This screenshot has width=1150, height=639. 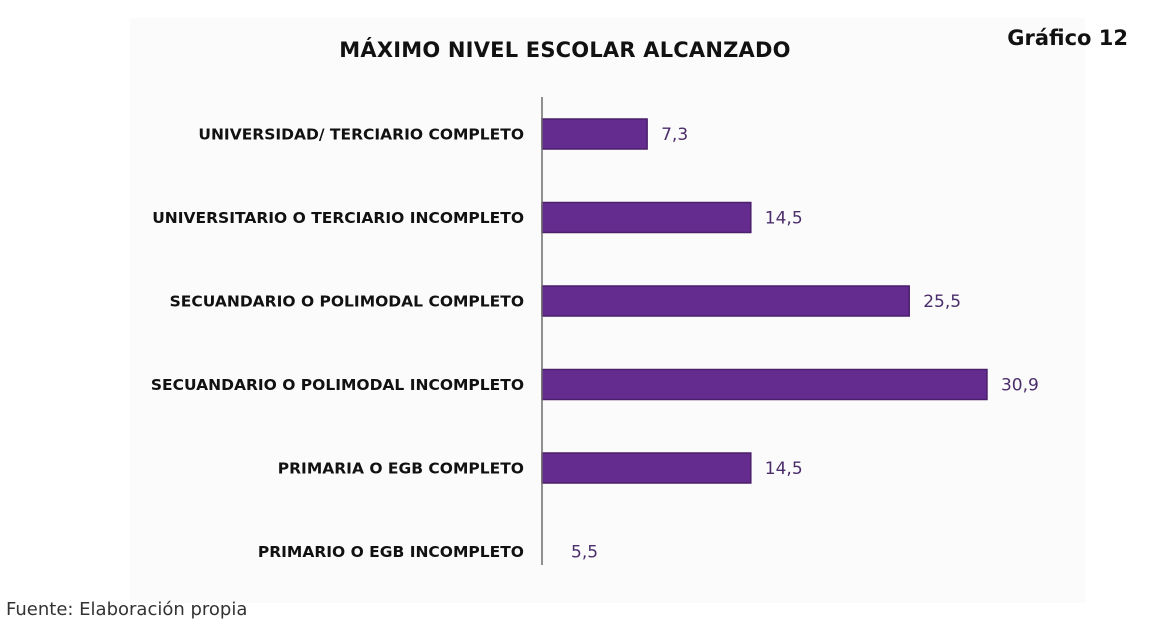 I want to click on bar-row: UNIVERSITARIO O TERCIARIO INCOMPLETO 14,5, so click(x=477, y=217).